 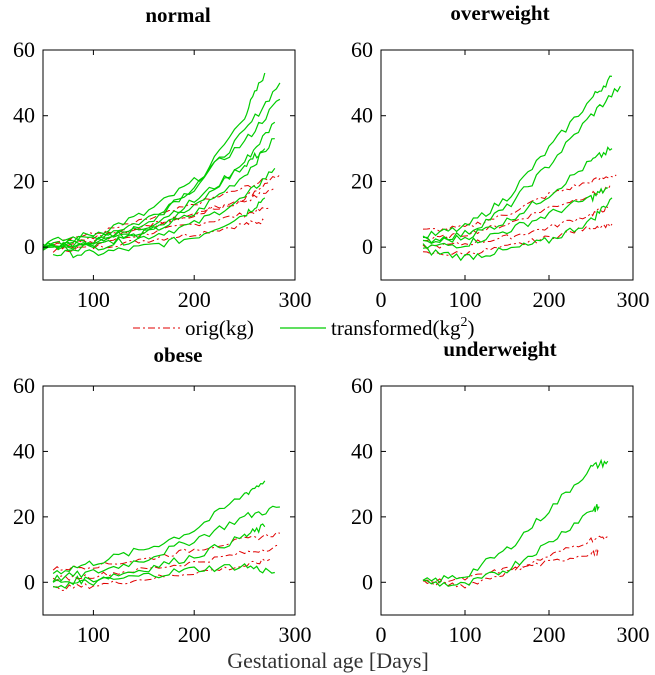 I want to click on panel-title: underweight, so click(x=499, y=349).